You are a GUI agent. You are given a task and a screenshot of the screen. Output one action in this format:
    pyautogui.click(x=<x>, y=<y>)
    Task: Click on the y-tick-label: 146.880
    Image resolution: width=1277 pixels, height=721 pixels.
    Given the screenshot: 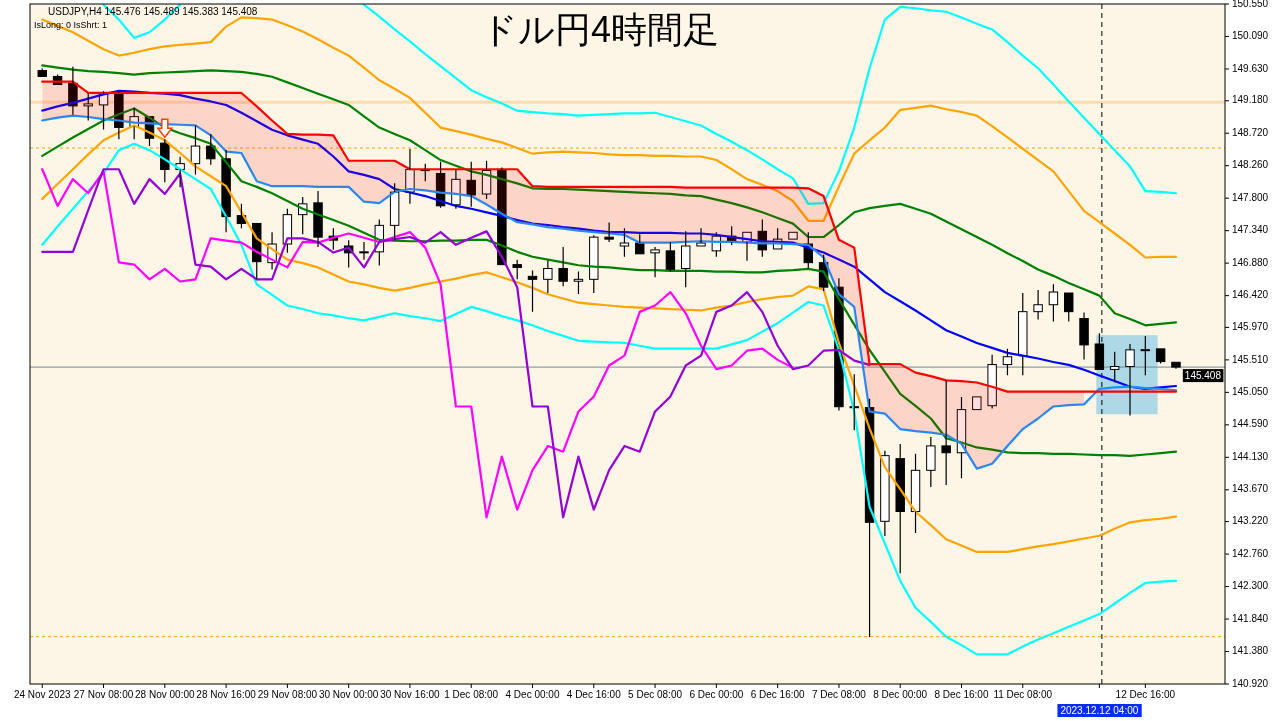 What is the action you would take?
    pyautogui.click(x=1250, y=262)
    